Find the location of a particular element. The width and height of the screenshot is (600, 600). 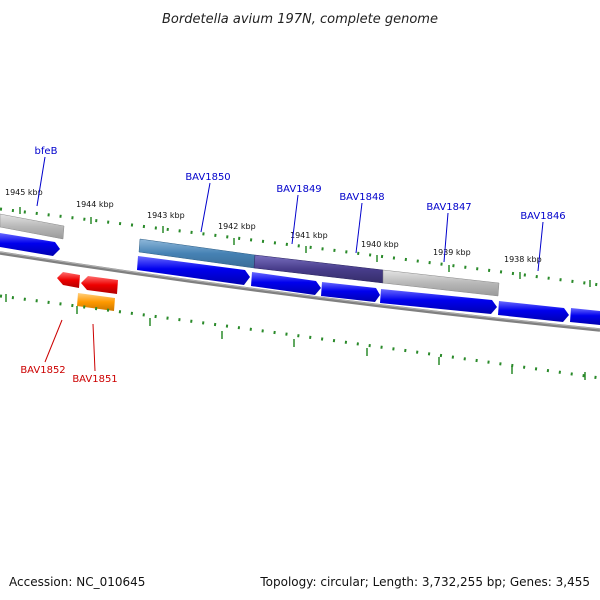

reverse-leader-lines is located at coordinates (70, 345).